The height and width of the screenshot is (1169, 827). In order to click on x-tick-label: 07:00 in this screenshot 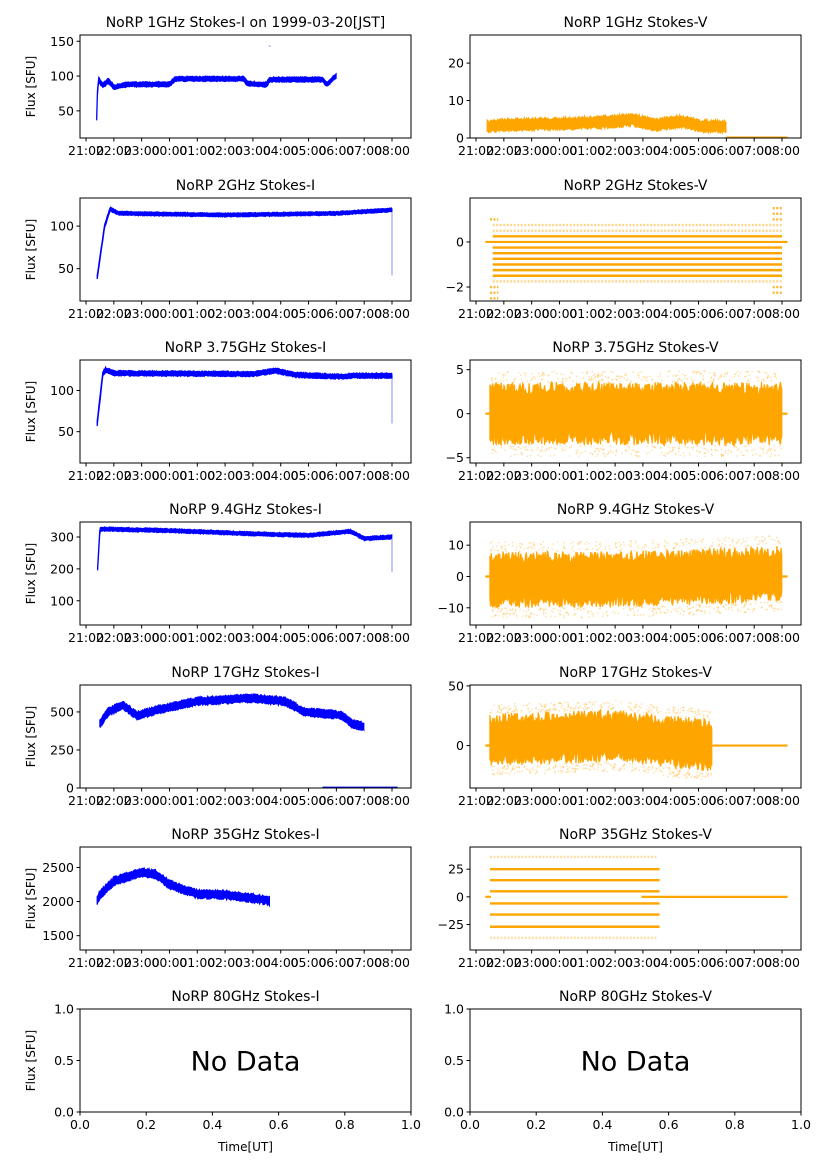, I will do `click(754, 475)`.